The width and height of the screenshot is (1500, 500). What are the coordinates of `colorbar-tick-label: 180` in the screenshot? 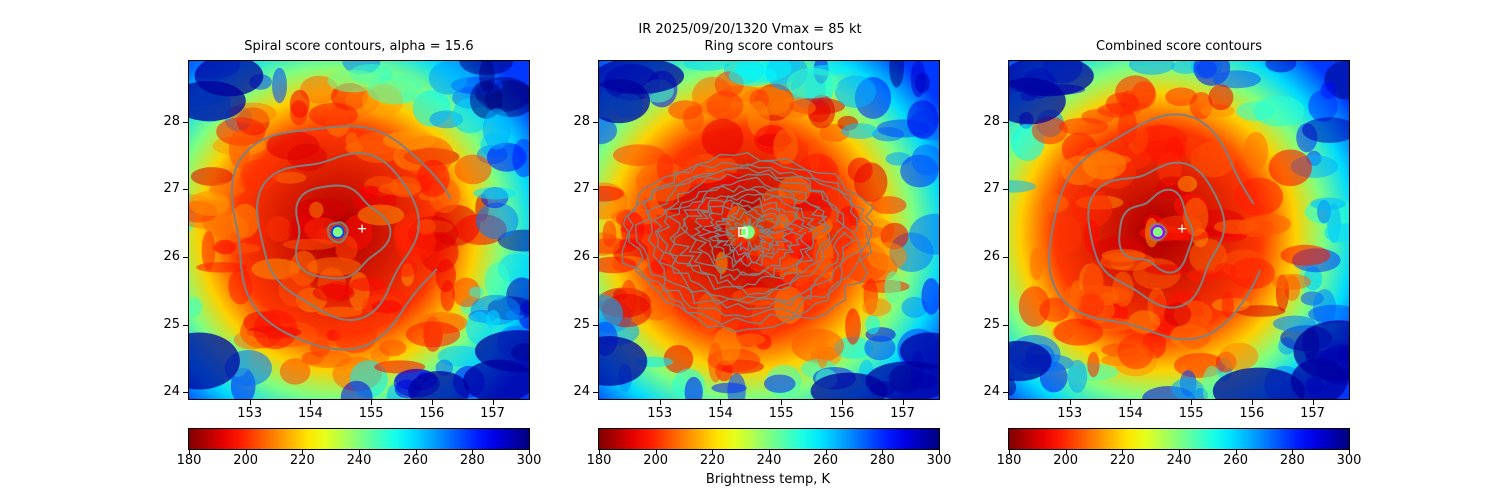 It's located at (189, 460).